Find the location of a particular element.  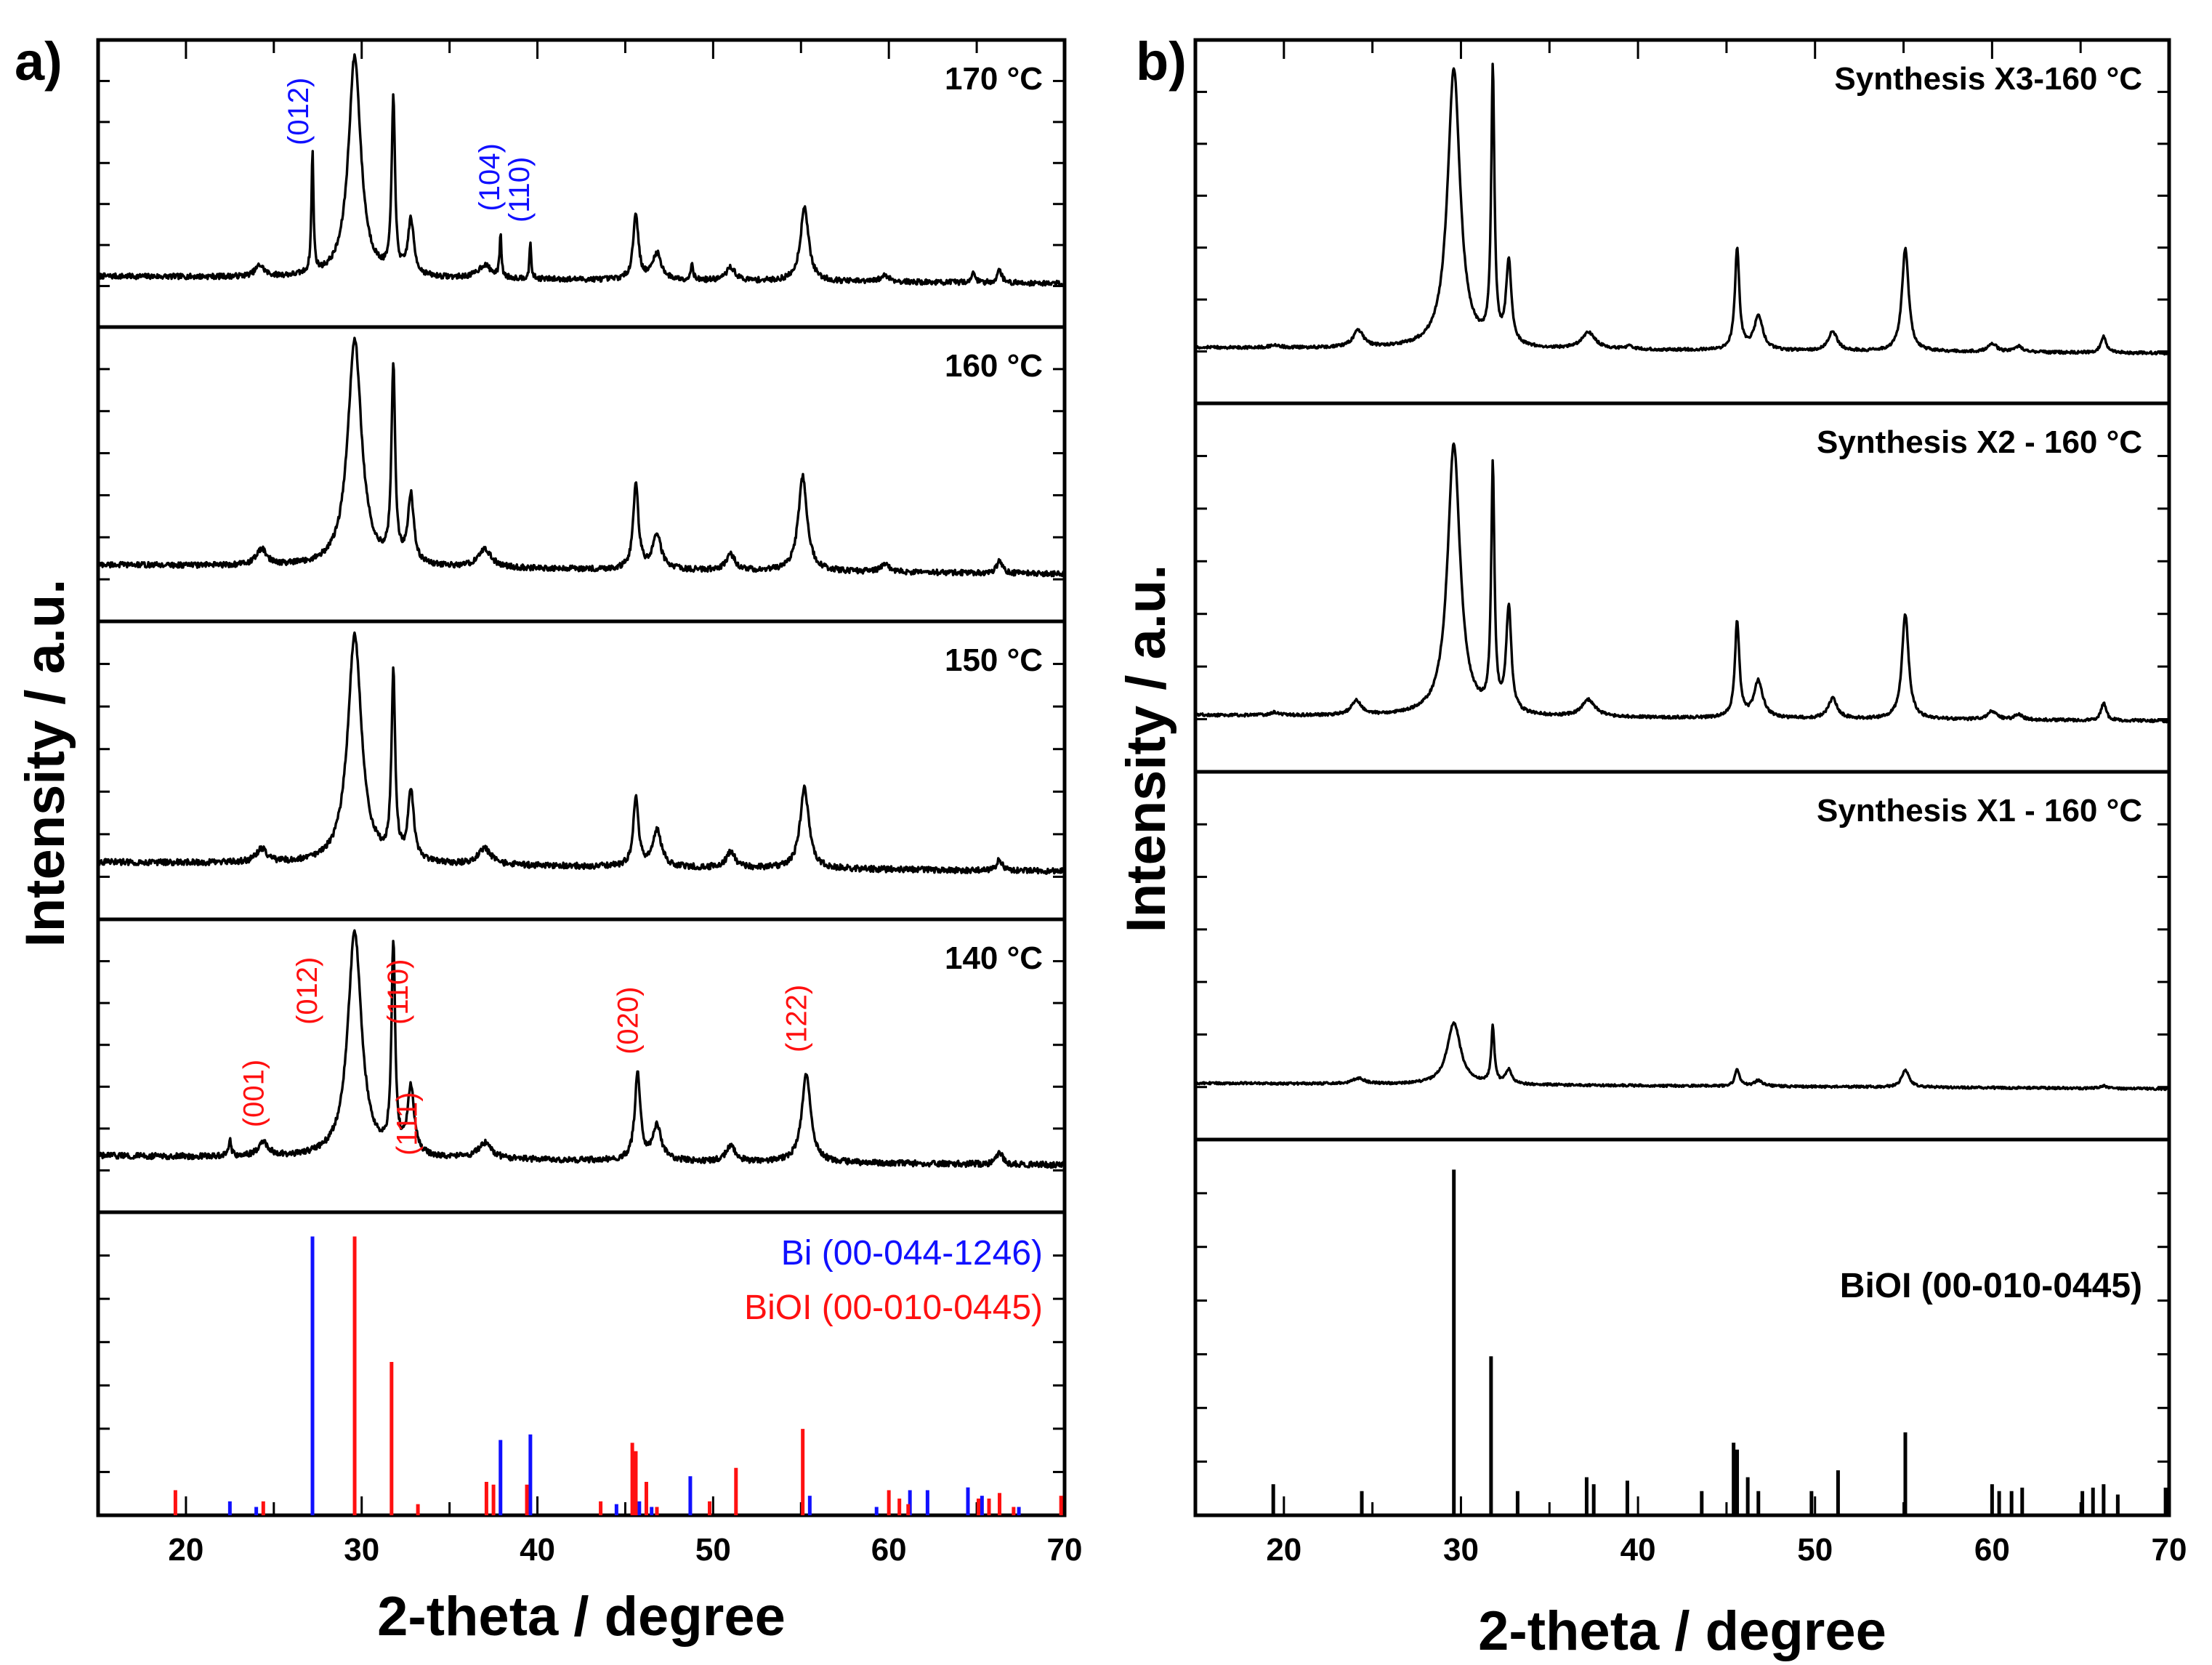

hkl-annotation: (111) is located at coordinates (407, 1124).